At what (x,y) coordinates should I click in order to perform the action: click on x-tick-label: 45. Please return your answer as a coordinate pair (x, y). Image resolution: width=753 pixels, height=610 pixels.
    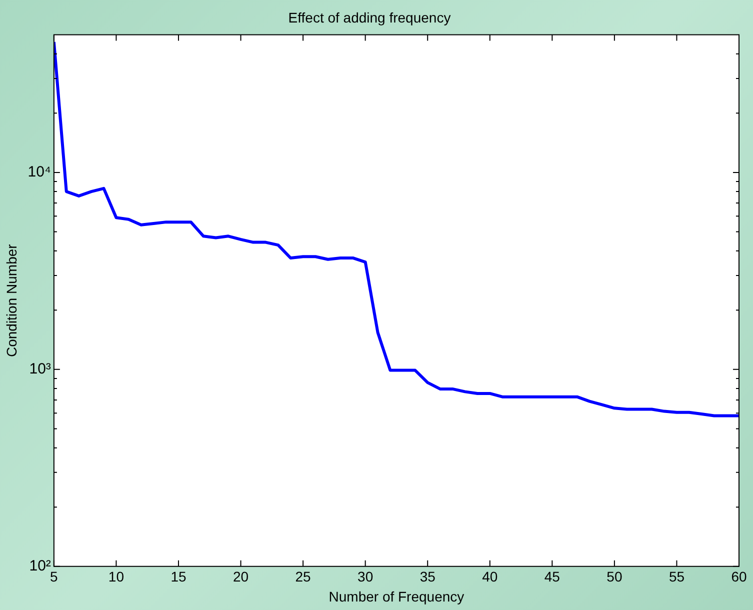
    Looking at the image, I should click on (552, 576).